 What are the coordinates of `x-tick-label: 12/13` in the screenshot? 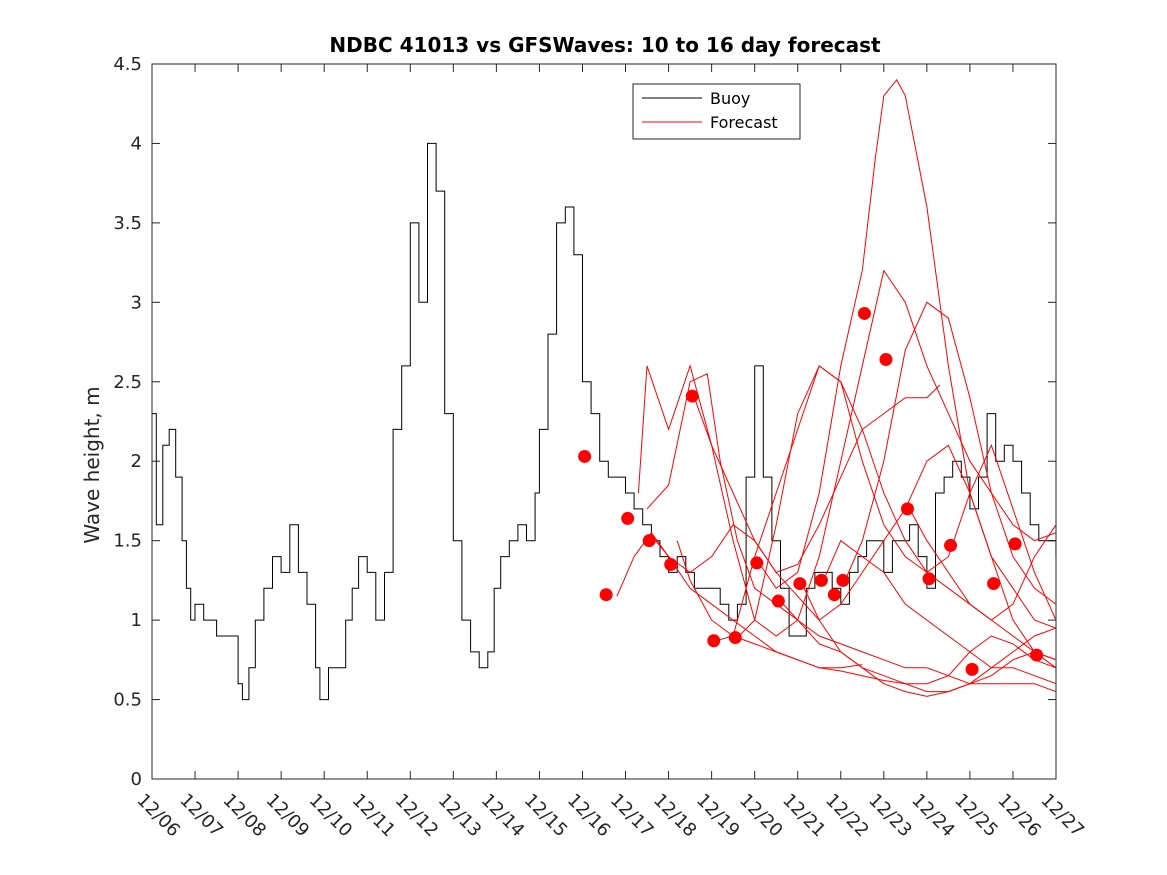 It's located at (460, 816).